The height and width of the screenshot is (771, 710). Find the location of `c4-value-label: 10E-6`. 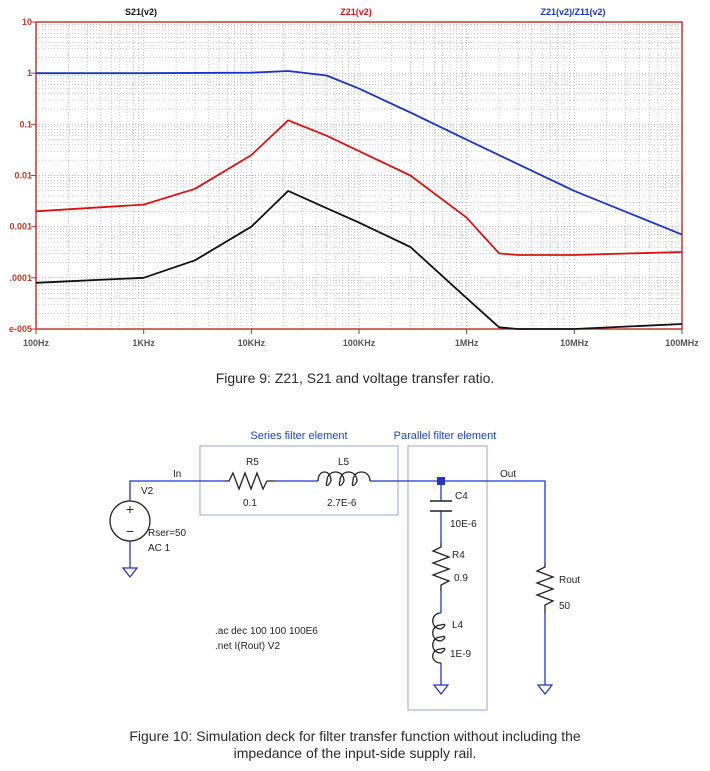

c4-value-label: 10E-6 is located at coordinates (463, 524).